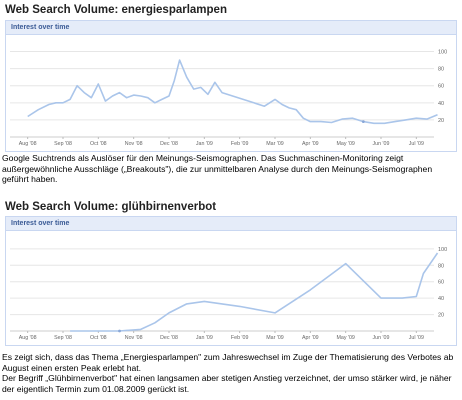 The image size is (462, 400). What do you see at coordinates (231, 224) in the screenshot?
I see `chart2-panel-label: Interest over time` at bounding box center [231, 224].